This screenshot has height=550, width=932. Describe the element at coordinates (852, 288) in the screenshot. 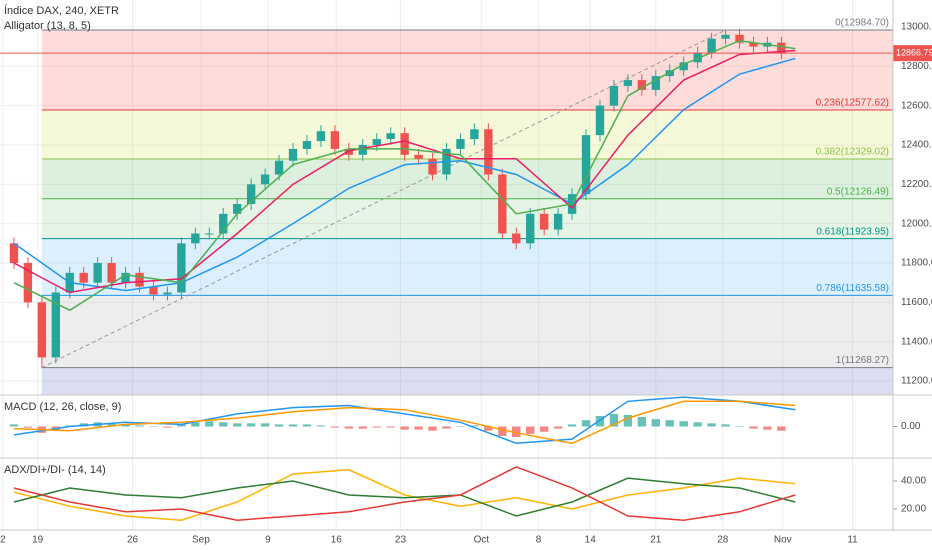

I see `fib-label: 0.786(11635.58)` at that location.